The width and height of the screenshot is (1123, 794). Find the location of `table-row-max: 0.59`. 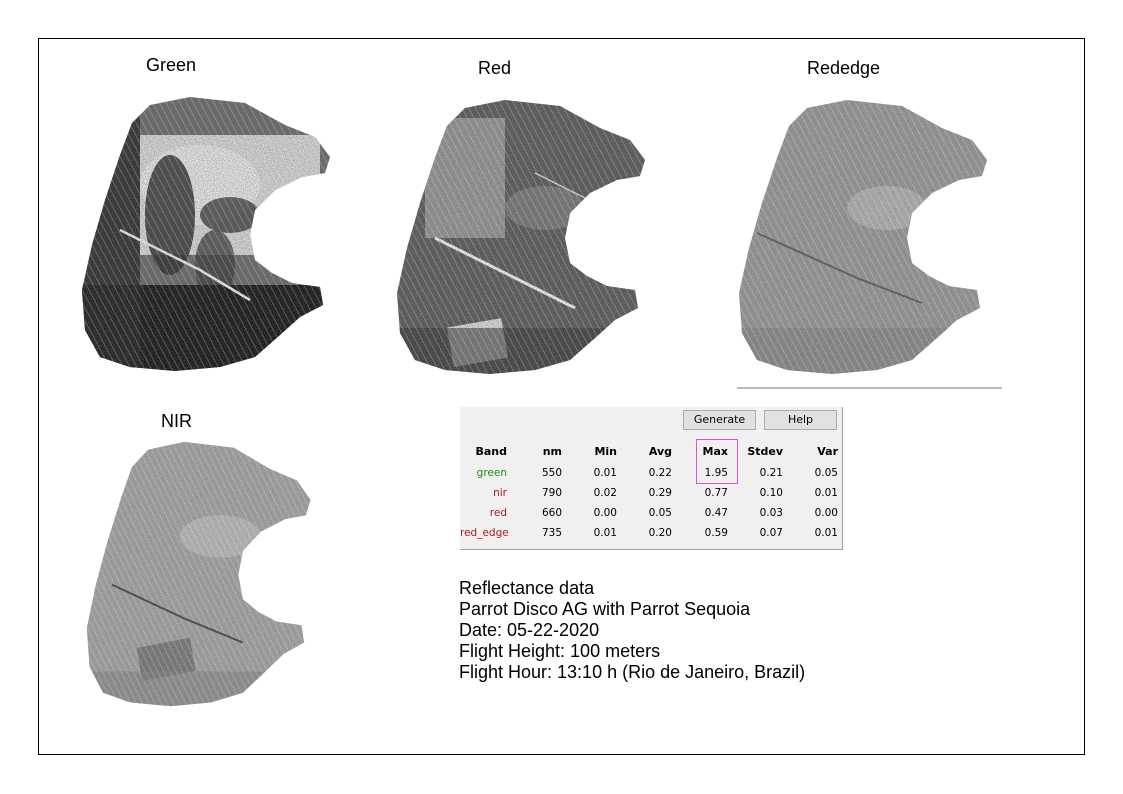

table-row-max: 0.59 is located at coordinates (716, 533).